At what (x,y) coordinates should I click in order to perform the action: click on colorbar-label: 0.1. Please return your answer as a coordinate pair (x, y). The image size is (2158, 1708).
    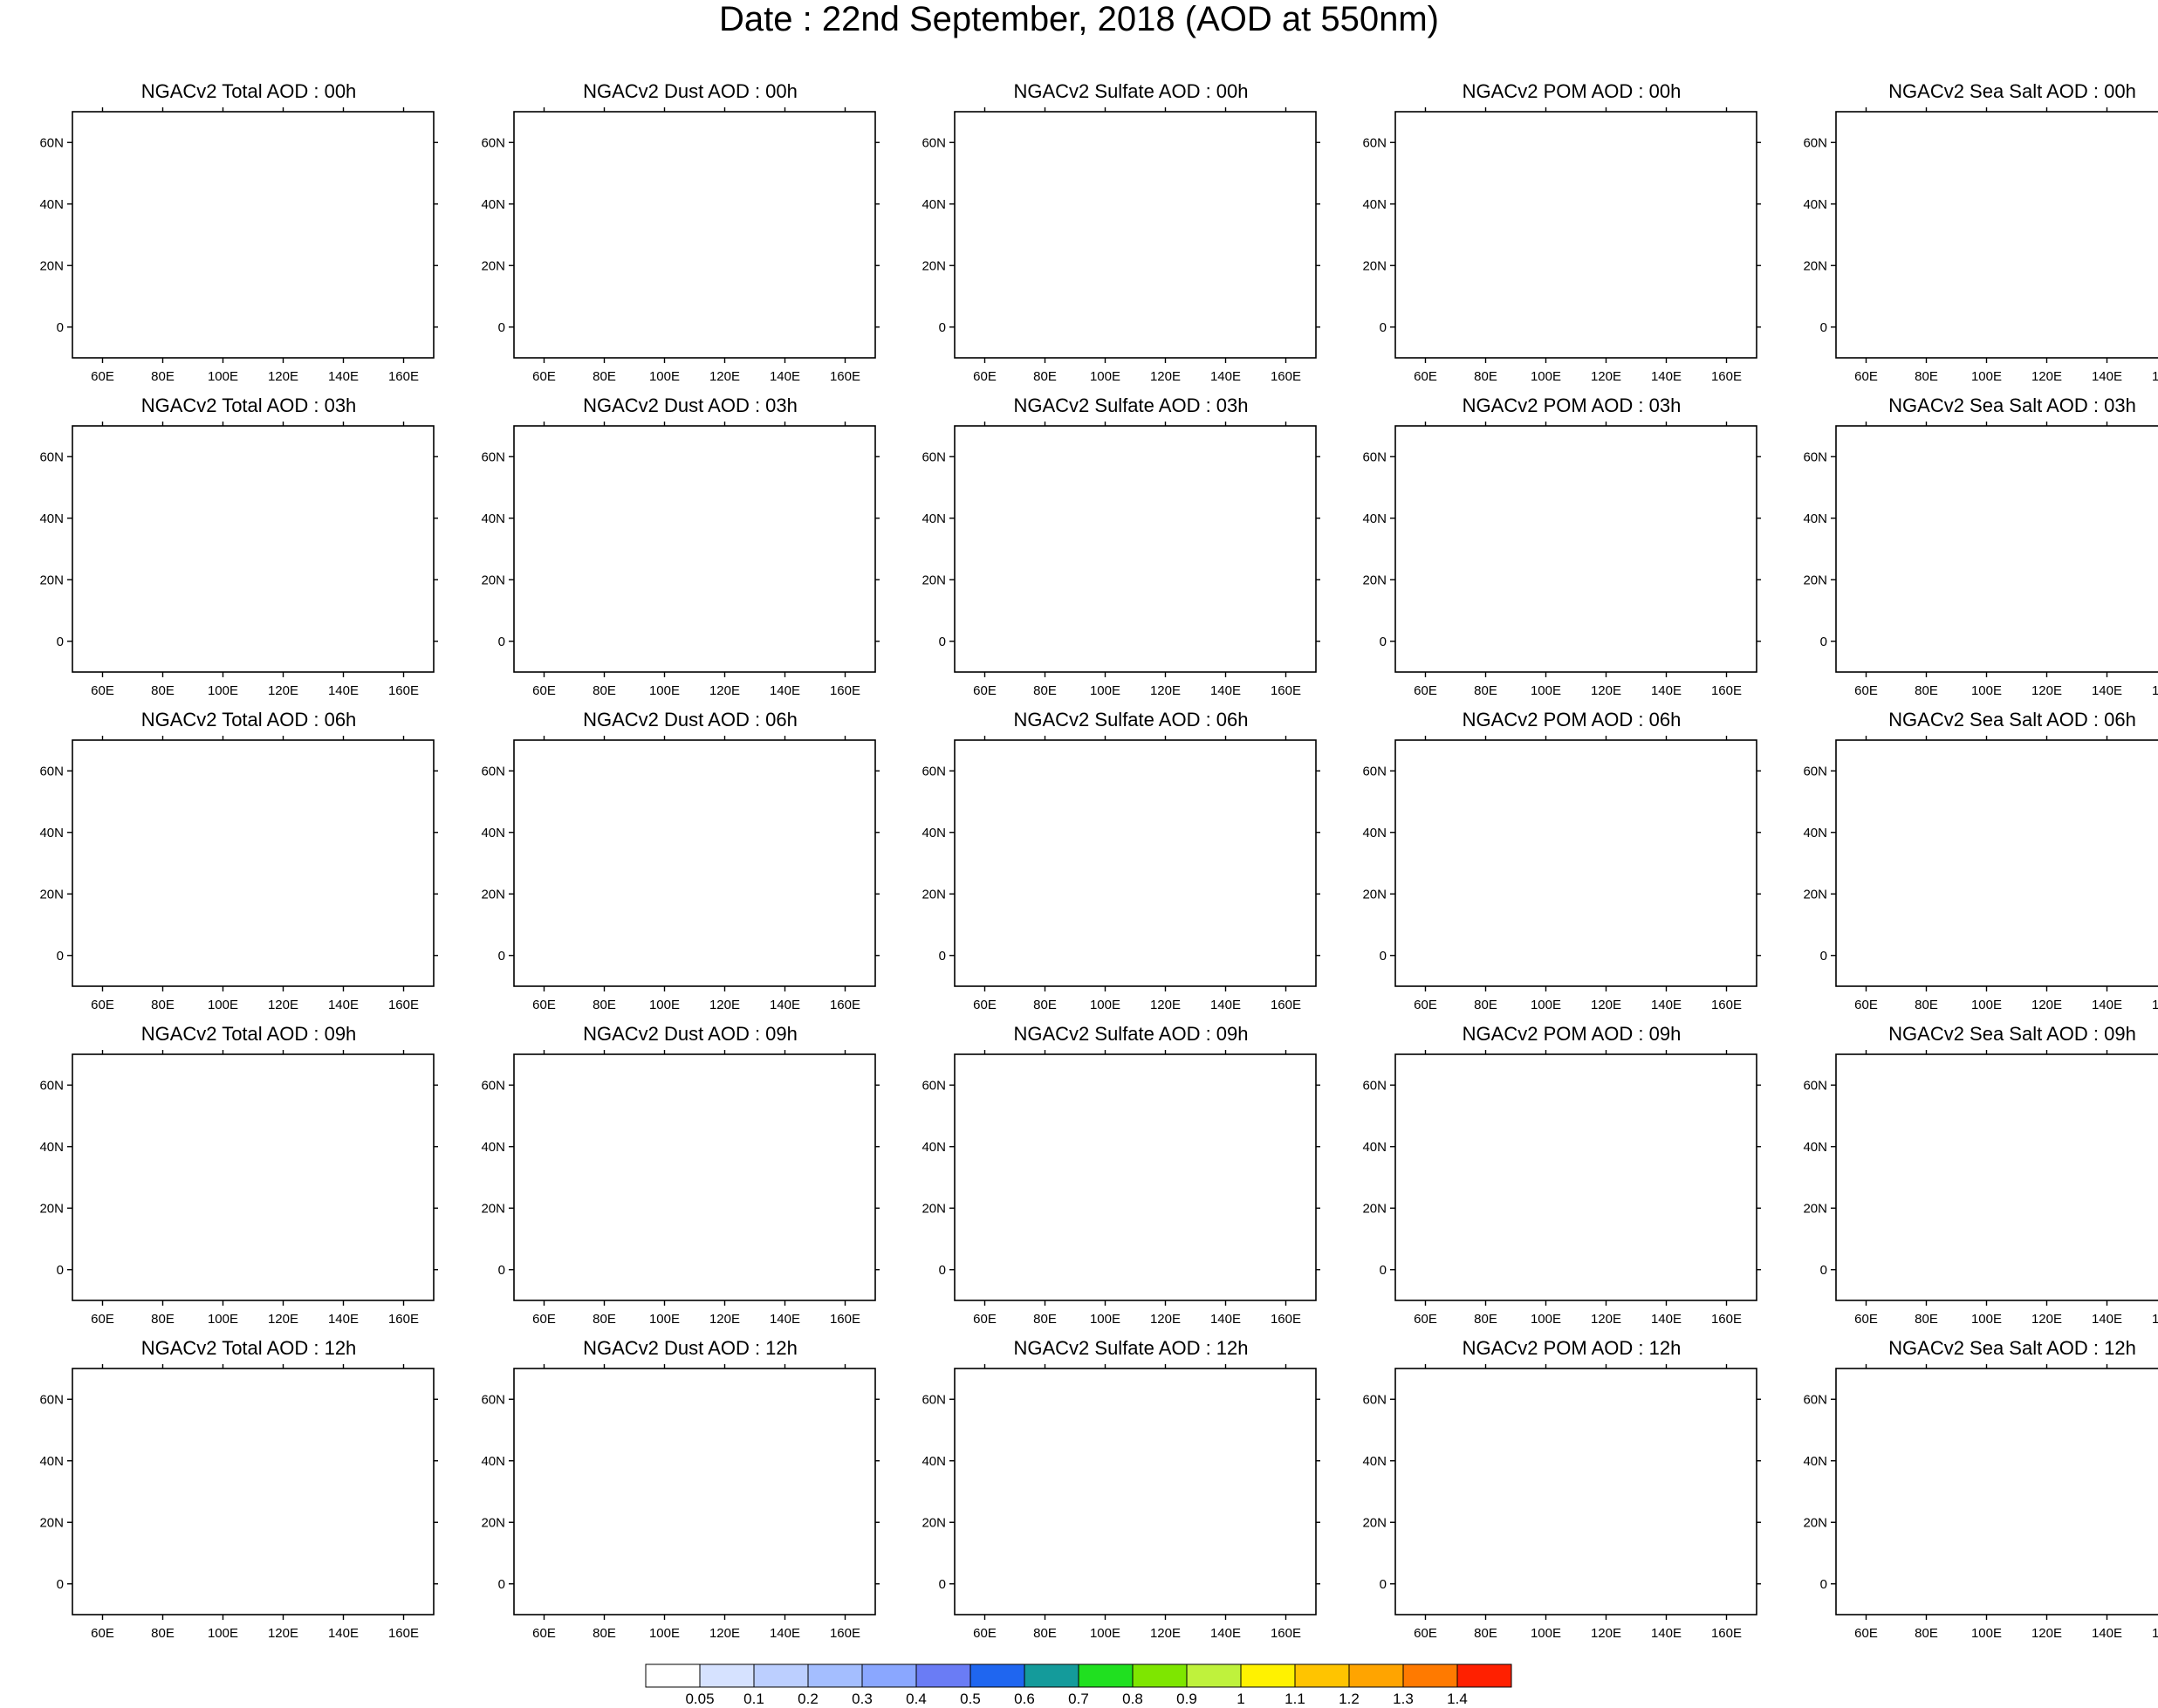
    Looking at the image, I should click on (753, 1698).